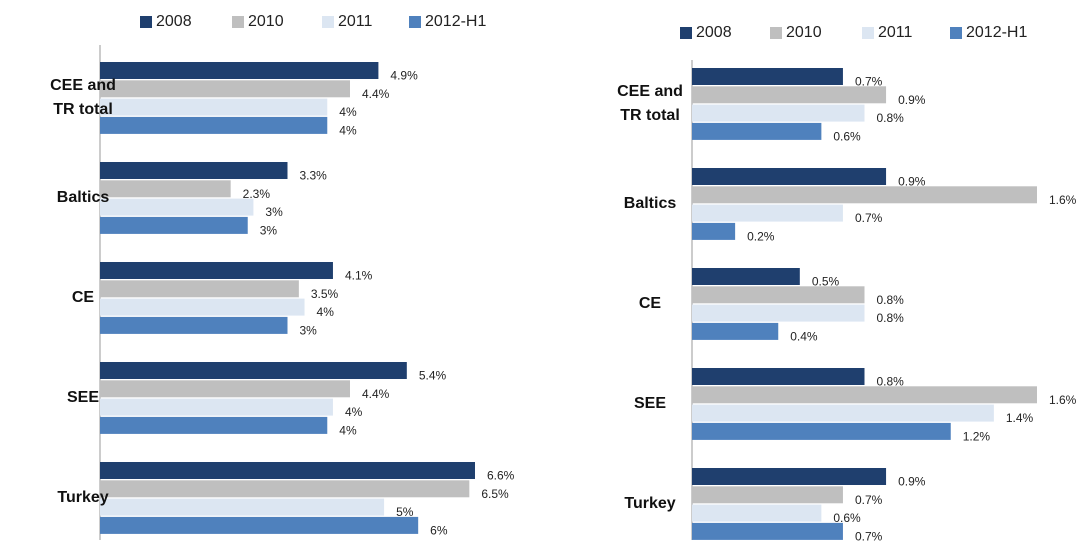  What do you see at coordinates (495, 494) in the screenshot?
I see `value-label: 6.5%` at bounding box center [495, 494].